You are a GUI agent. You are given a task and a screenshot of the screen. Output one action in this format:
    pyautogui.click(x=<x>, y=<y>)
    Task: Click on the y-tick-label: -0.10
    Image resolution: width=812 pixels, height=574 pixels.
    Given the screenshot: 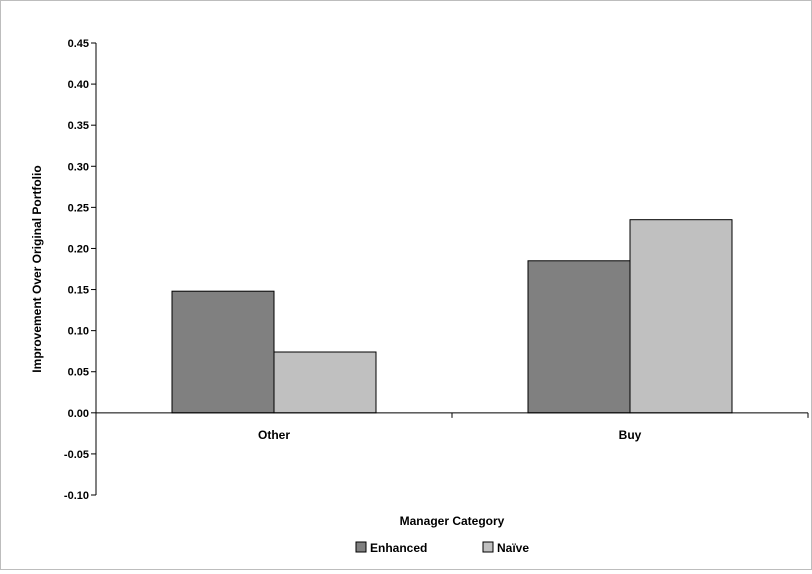 What is the action you would take?
    pyautogui.click(x=76, y=496)
    